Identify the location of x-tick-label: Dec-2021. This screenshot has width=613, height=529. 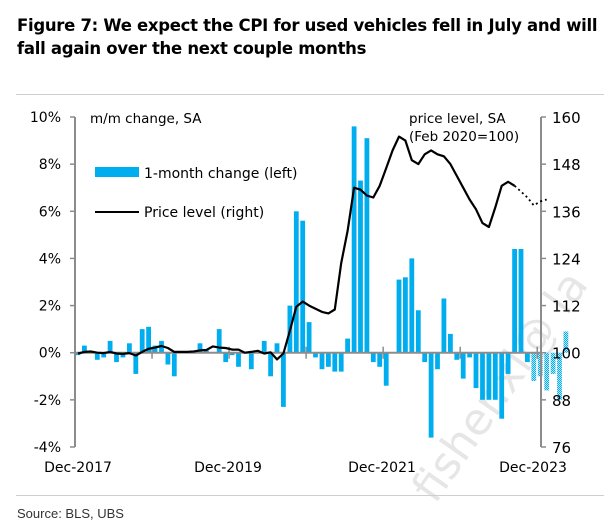
(382, 468).